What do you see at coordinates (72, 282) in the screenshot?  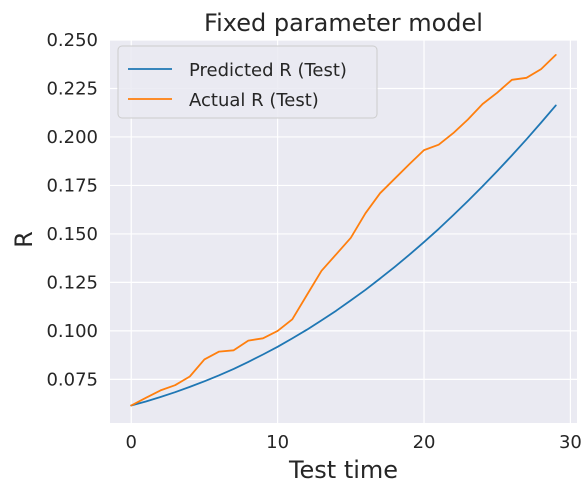 I see `y-tick-label: 0.125` at bounding box center [72, 282].